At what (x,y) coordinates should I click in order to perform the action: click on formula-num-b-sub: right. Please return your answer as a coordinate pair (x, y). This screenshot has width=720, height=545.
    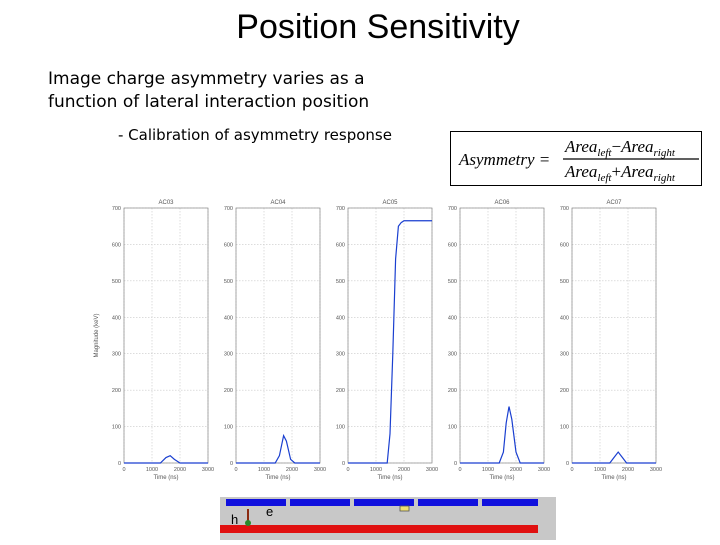
    Looking at the image, I should click on (665, 153).